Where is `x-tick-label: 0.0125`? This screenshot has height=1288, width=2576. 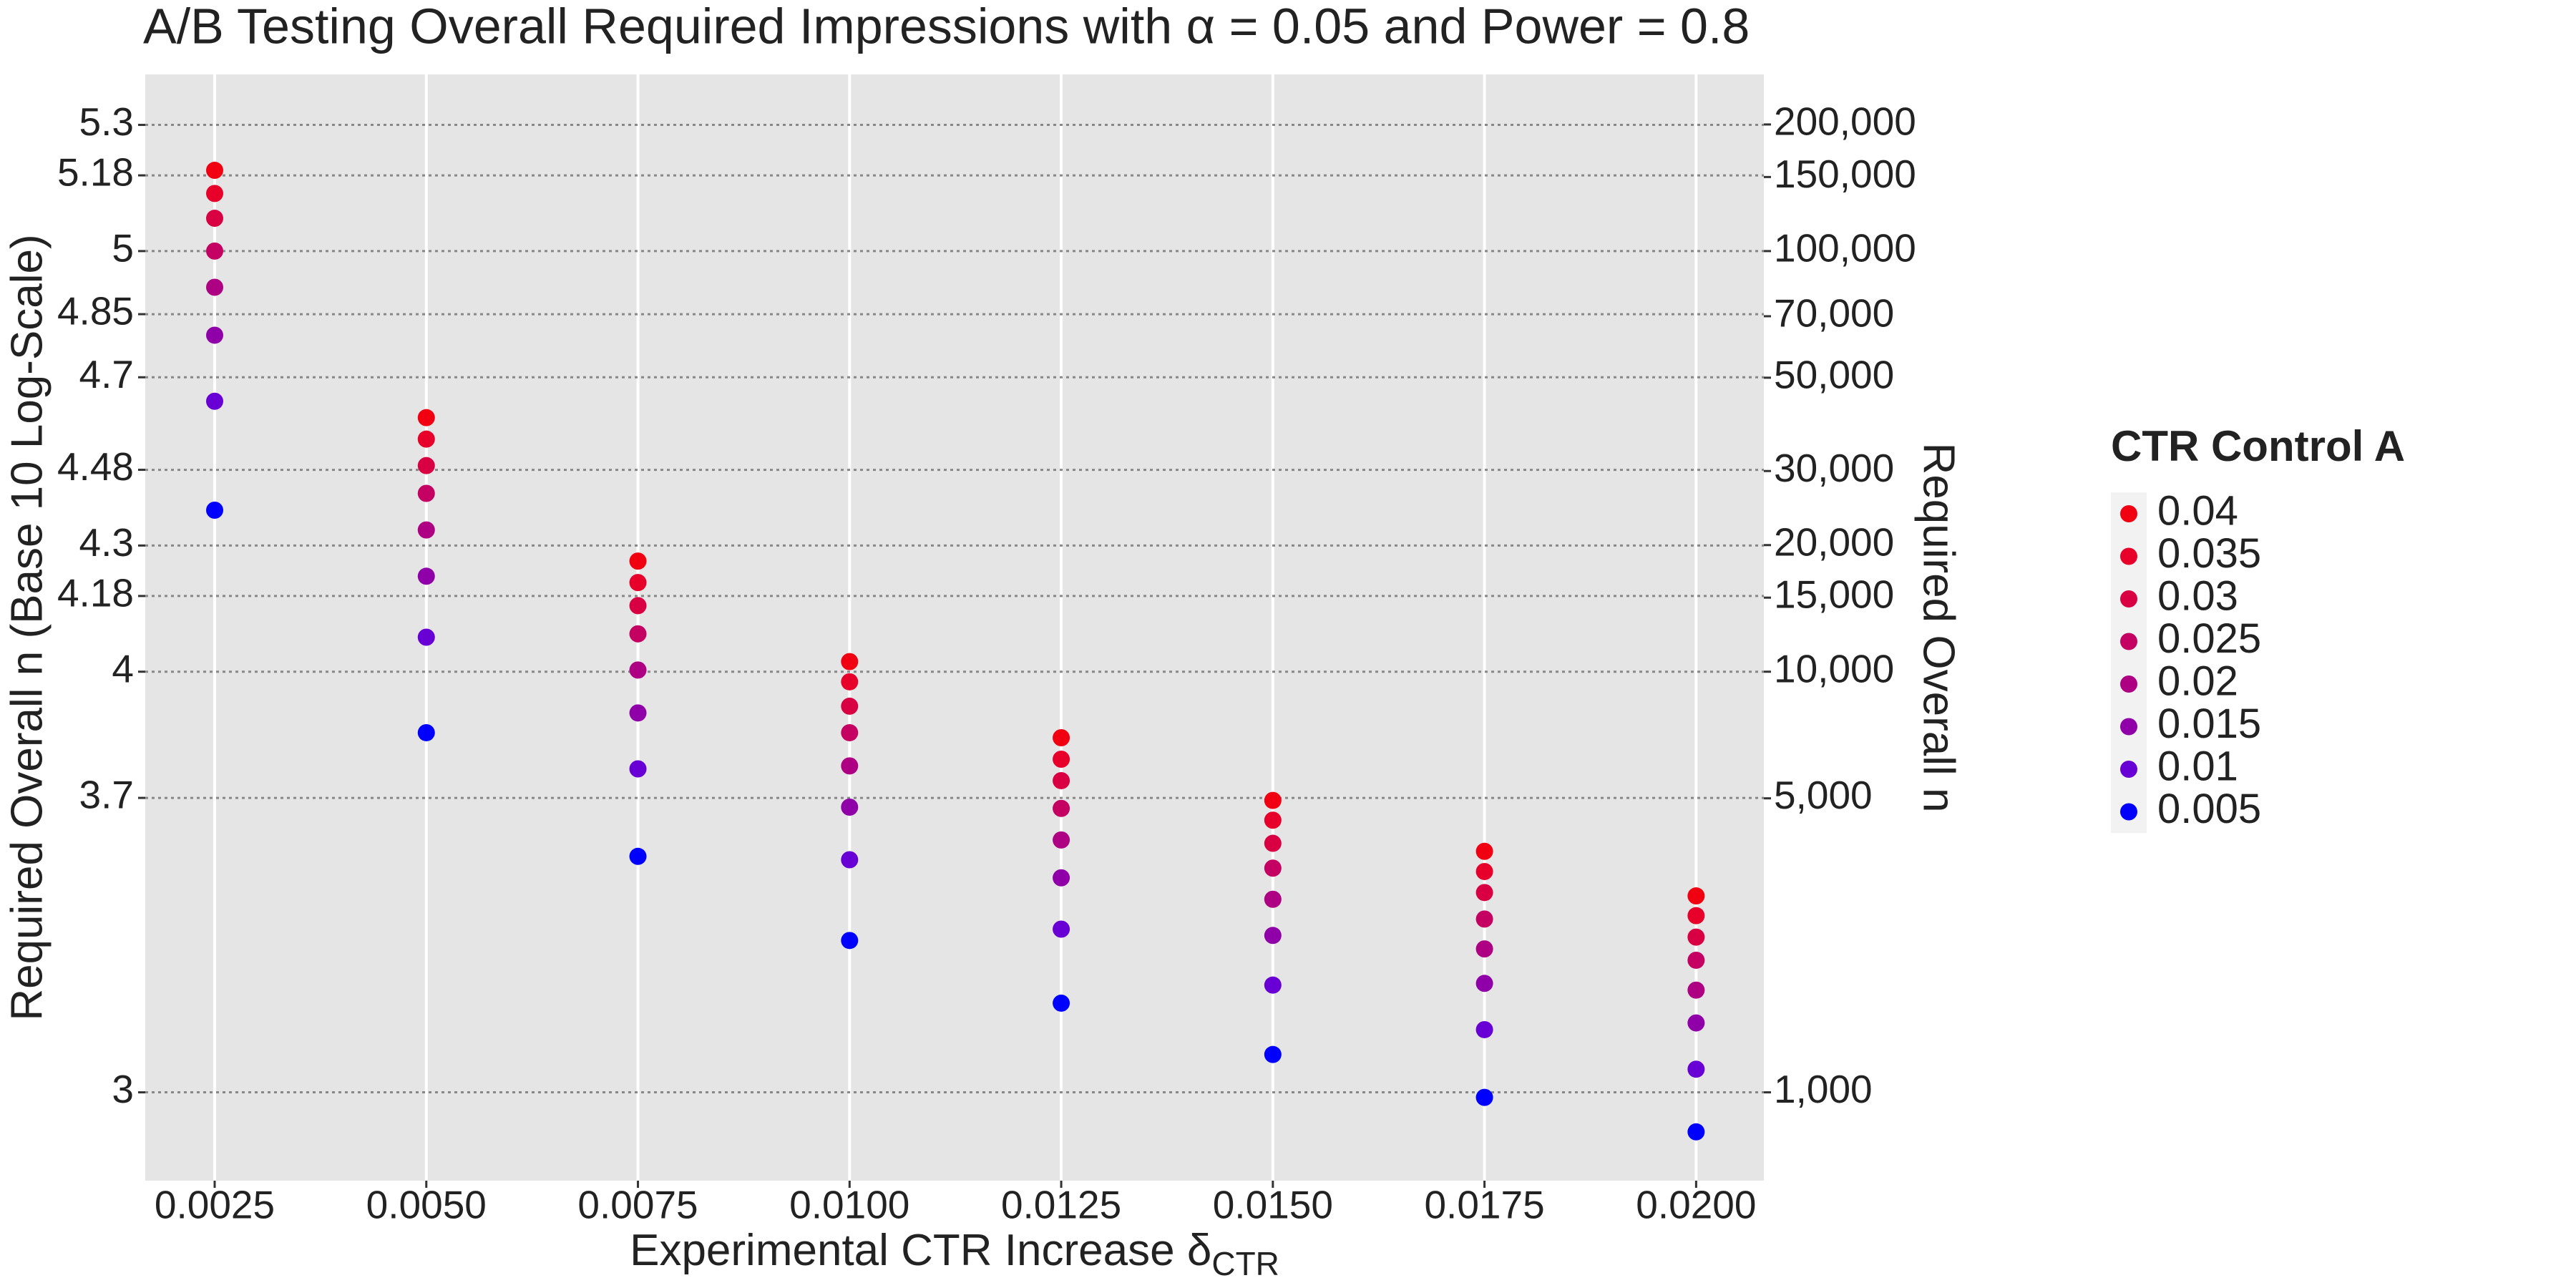
x-tick-label: 0.0125 is located at coordinates (1061, 1205).